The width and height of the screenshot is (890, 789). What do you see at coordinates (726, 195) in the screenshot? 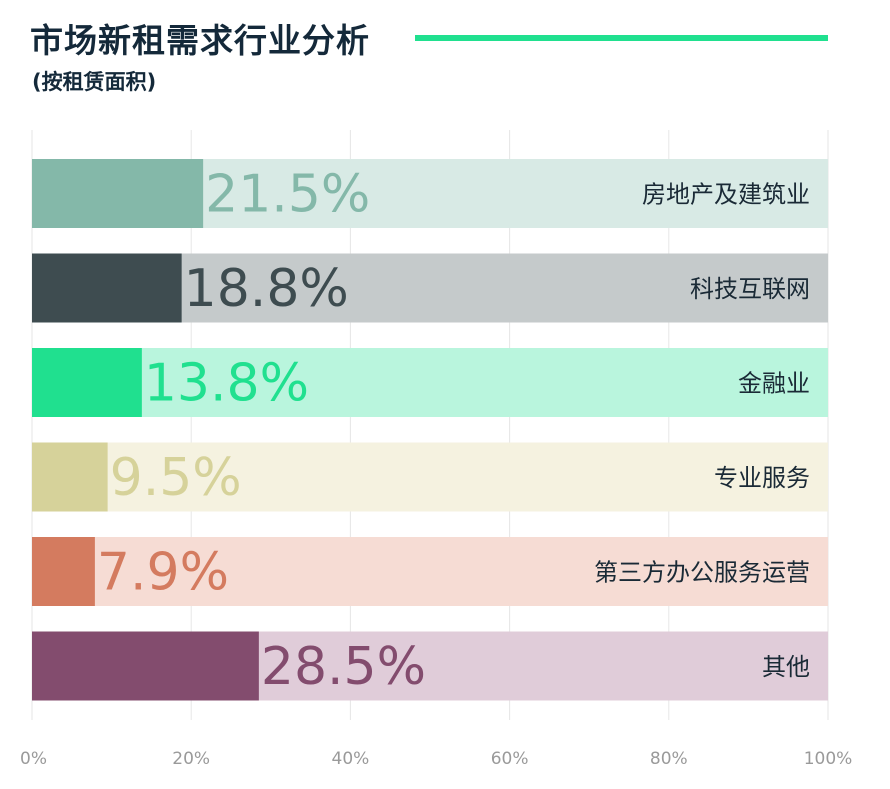
I see `category-label: 房地产及建筑业` at bounding box center [726, 195].